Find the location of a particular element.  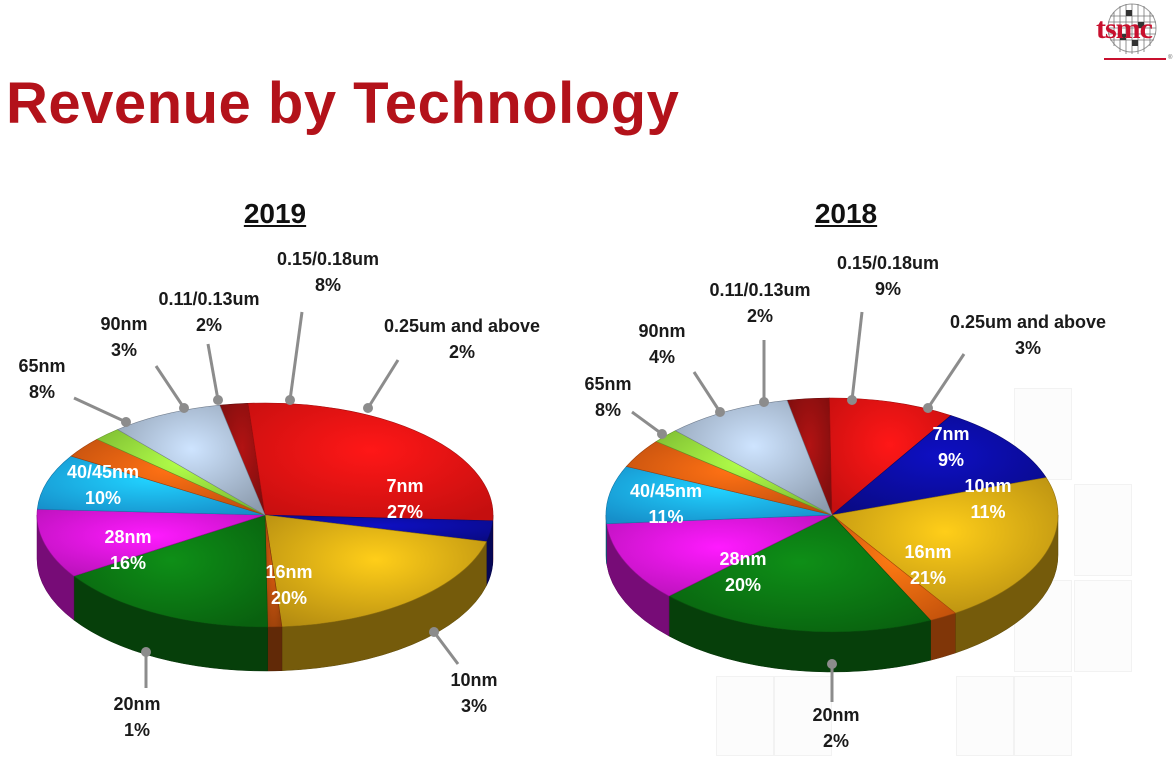

slice-value-20nm: 2% is located at coordinates (836, 741).